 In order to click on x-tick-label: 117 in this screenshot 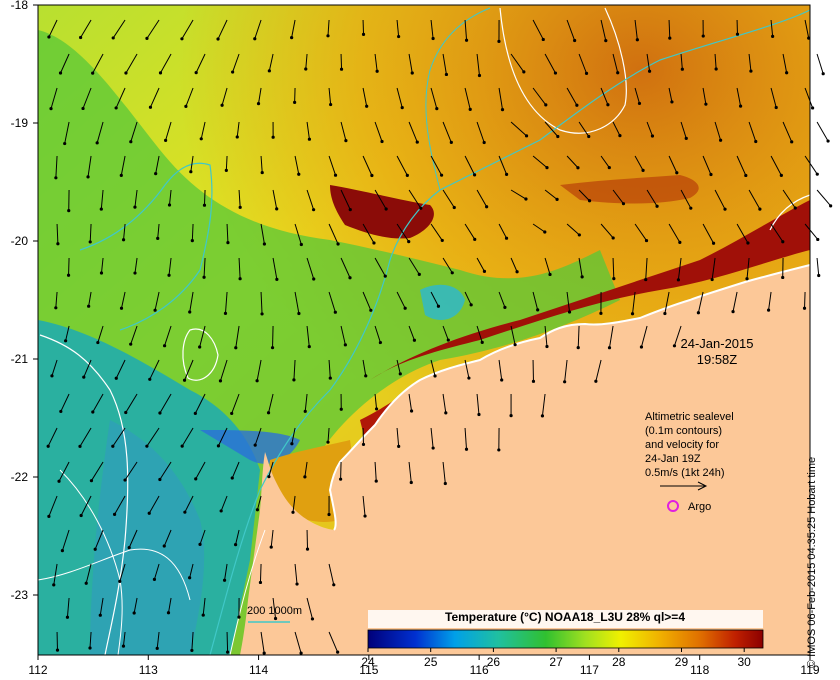, I will do `click(589, 670)`.